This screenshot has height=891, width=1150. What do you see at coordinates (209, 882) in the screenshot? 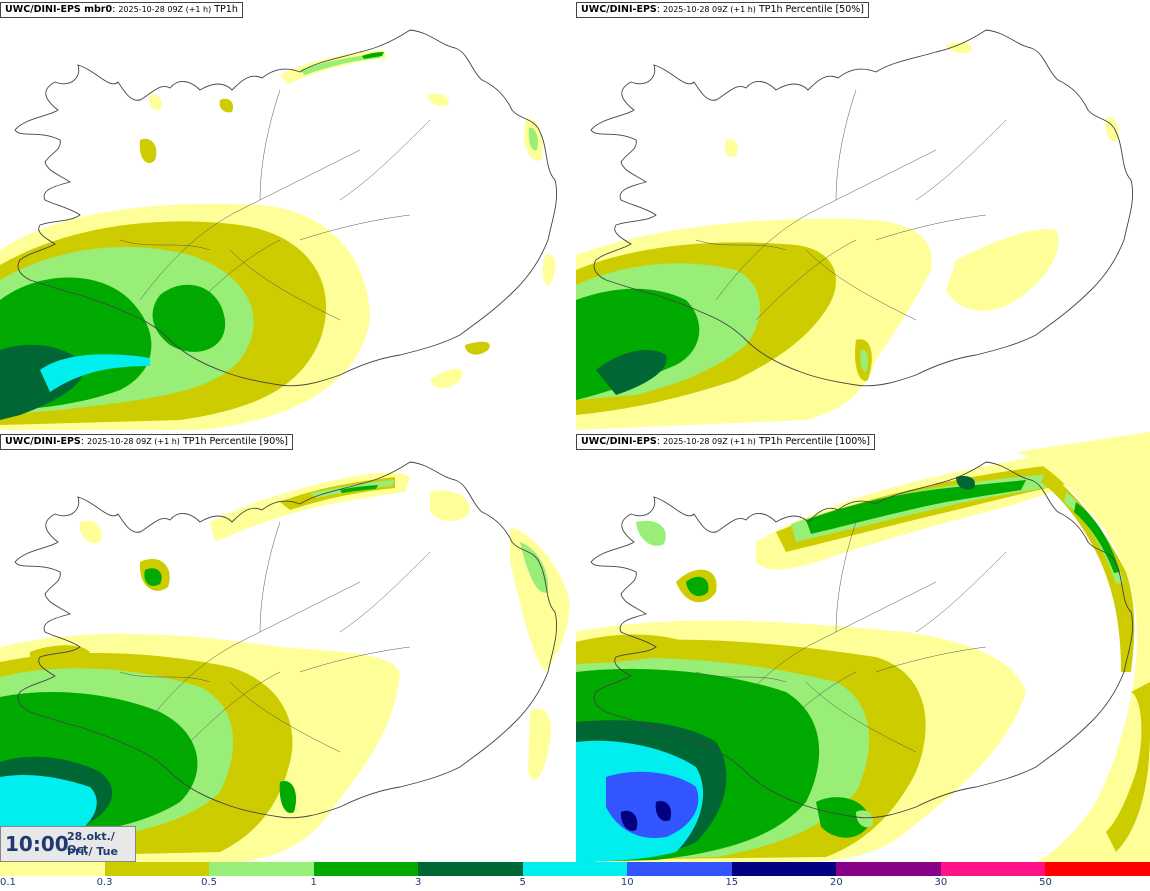
I see `legend-label: 0.5` at bounding box center [209, 882].